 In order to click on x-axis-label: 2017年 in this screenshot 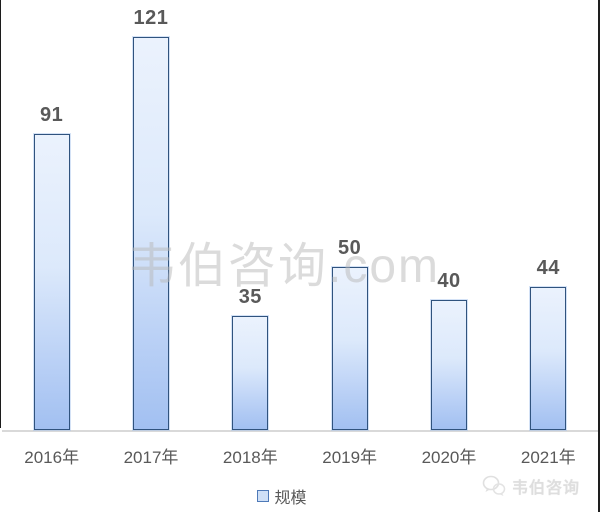, I will do `click(151, 457)`.